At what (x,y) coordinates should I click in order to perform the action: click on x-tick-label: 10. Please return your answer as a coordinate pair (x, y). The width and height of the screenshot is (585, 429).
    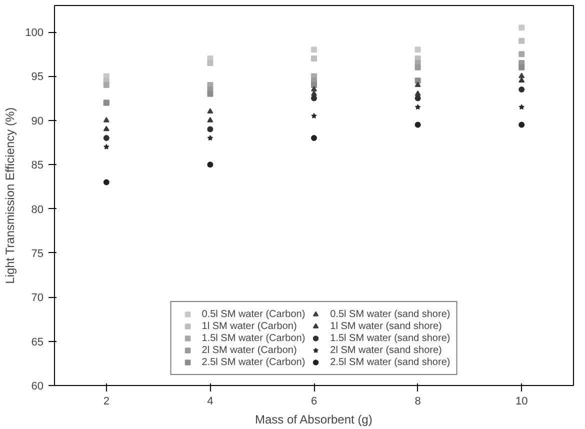
    Looking at the image, I should click on (521, 402).